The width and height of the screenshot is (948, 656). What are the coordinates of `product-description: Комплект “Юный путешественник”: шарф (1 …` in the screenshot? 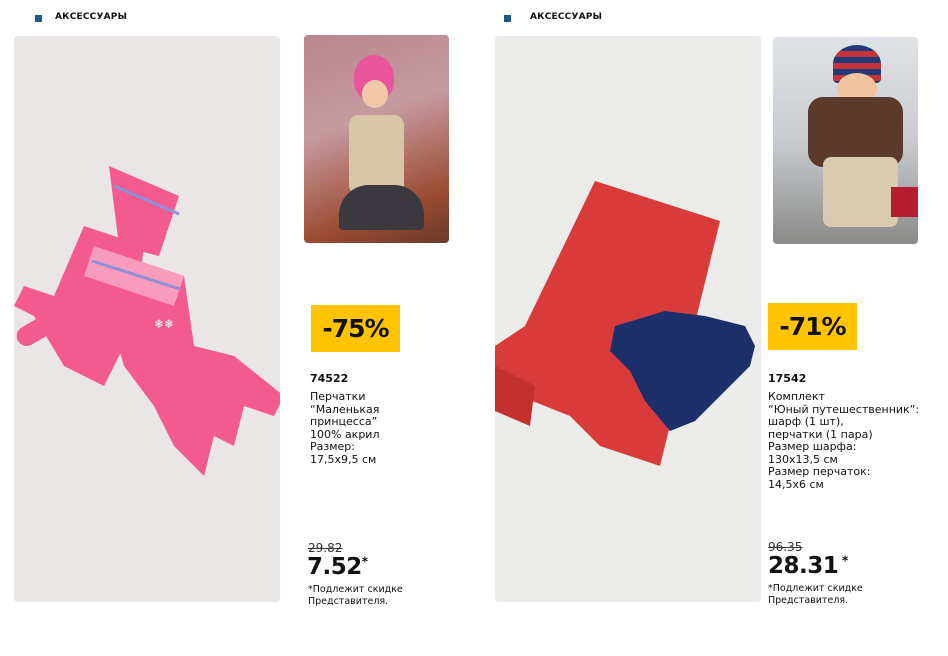 It's located at (844, 440).